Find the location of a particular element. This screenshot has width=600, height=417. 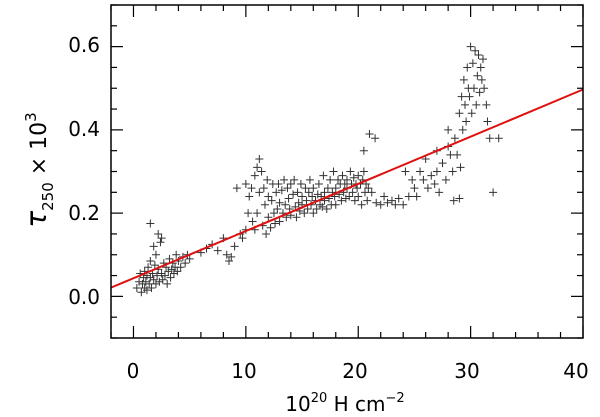

xtick-label-4: 40 is located at coordinates (575, 371).